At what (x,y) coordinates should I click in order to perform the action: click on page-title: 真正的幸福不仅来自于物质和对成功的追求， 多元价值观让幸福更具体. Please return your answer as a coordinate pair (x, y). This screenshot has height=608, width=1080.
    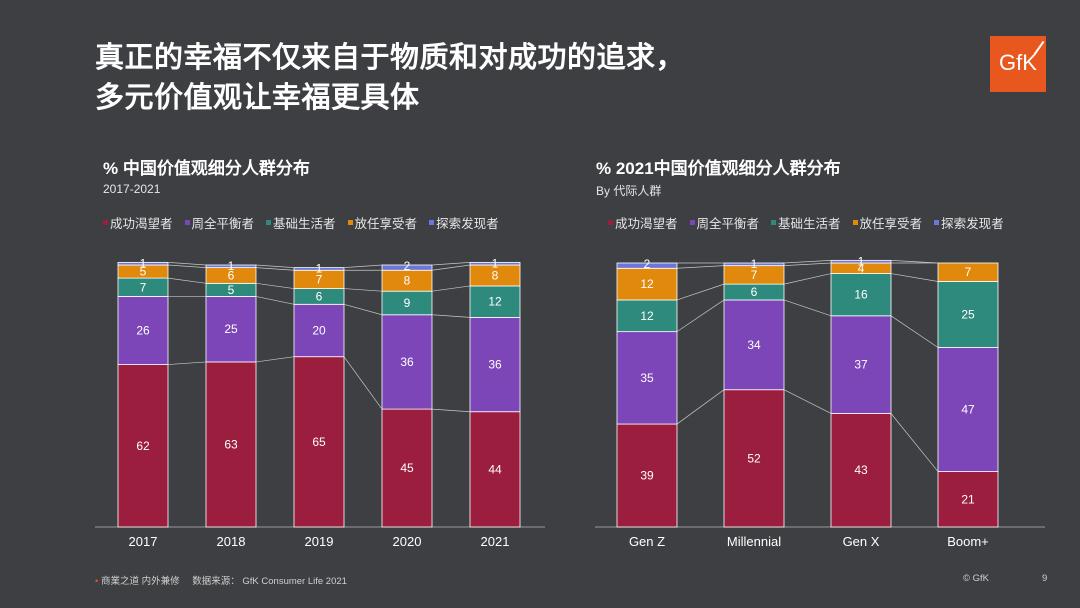
    Looking at the image, I should click on (390, 78).